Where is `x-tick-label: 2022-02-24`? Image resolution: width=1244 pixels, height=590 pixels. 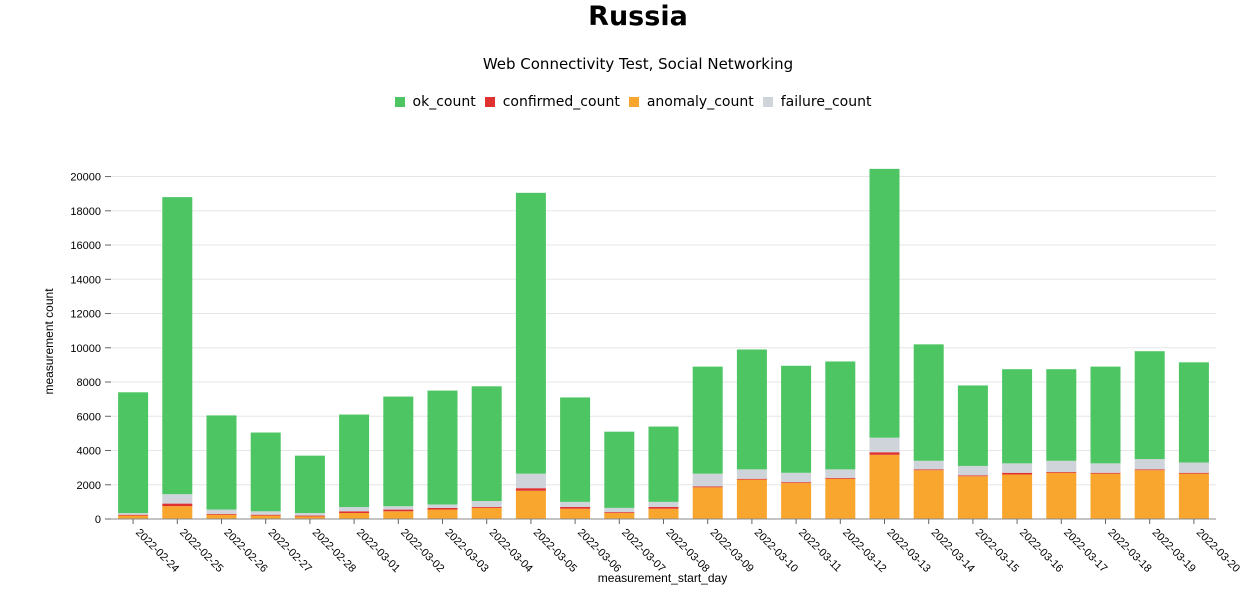 x-tick-label: 2022-02-24 is located at coordinates (157, 551).